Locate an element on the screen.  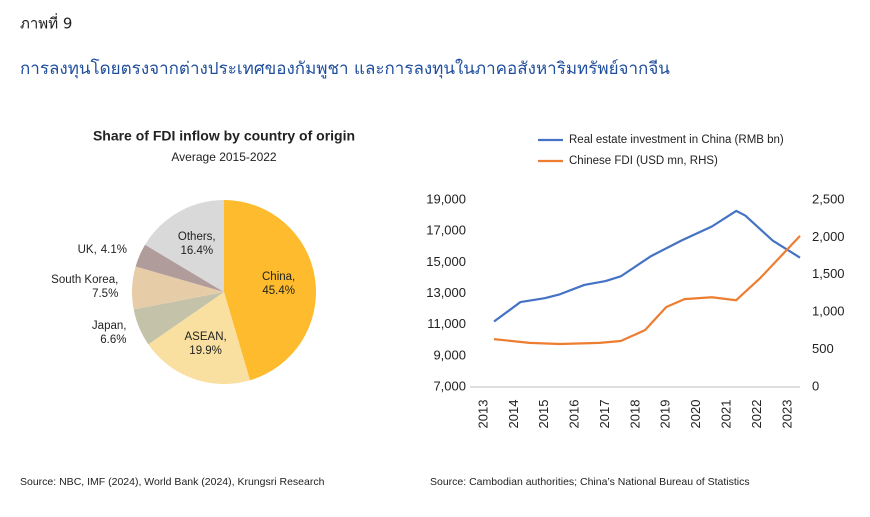
x-tick-label: 2020 is located at coordinates (695, 414).